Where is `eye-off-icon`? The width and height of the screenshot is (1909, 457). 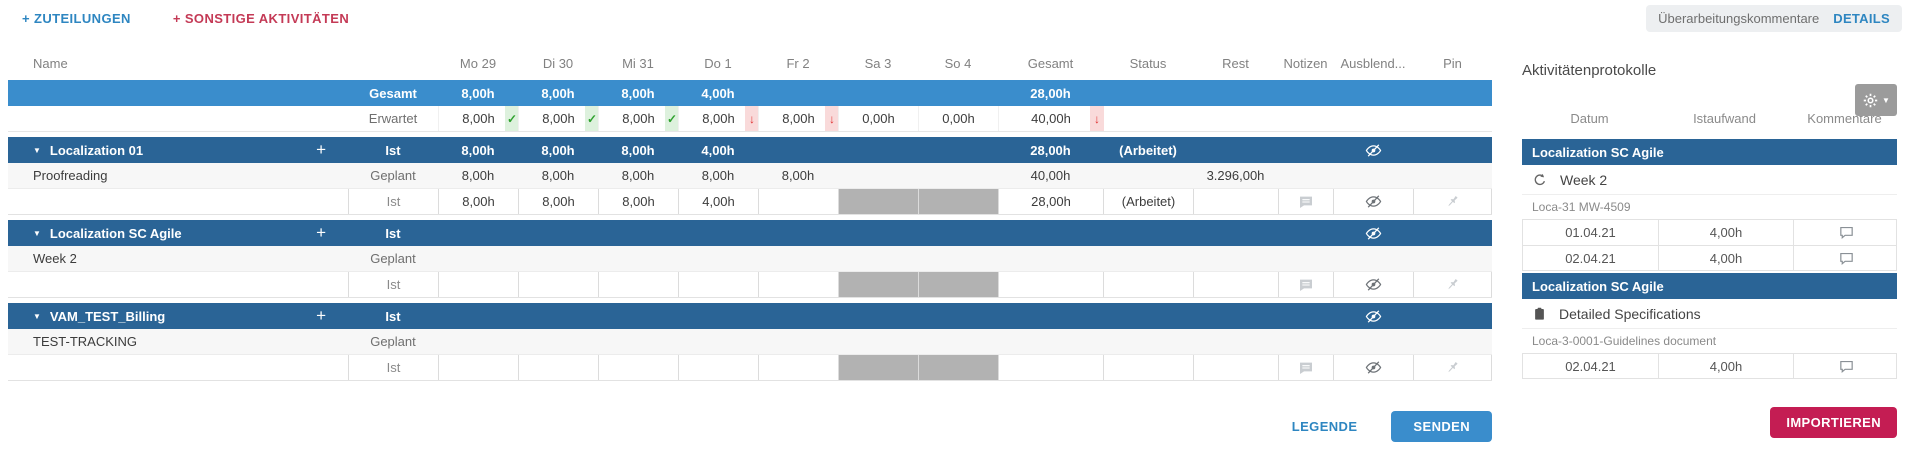 eye-off-icon is located at coordinates (1373, 316).